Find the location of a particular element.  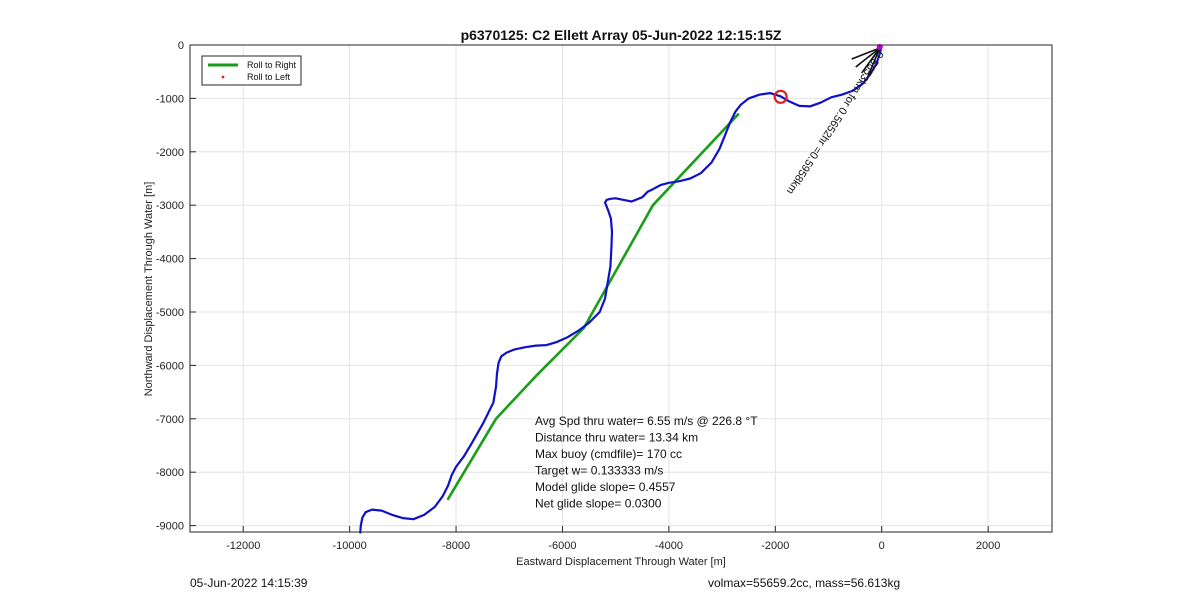

legend-label-roll-left: Roll to Left is located at coordinates (269, 77).